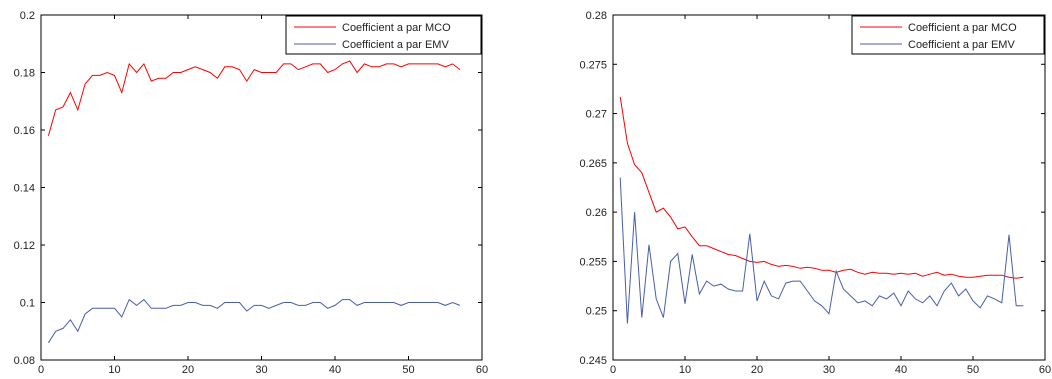  Describe the element at coordinates (27, 304) in the screenshot. I see `y-tick-label: 0.1` at that location.